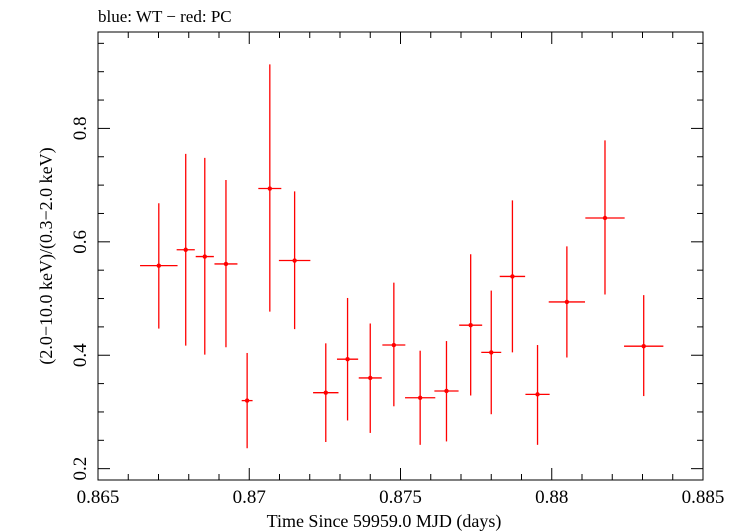 The image size is (730, 532). I want to click on x-tick-label: 0.885, so click(703, 497).